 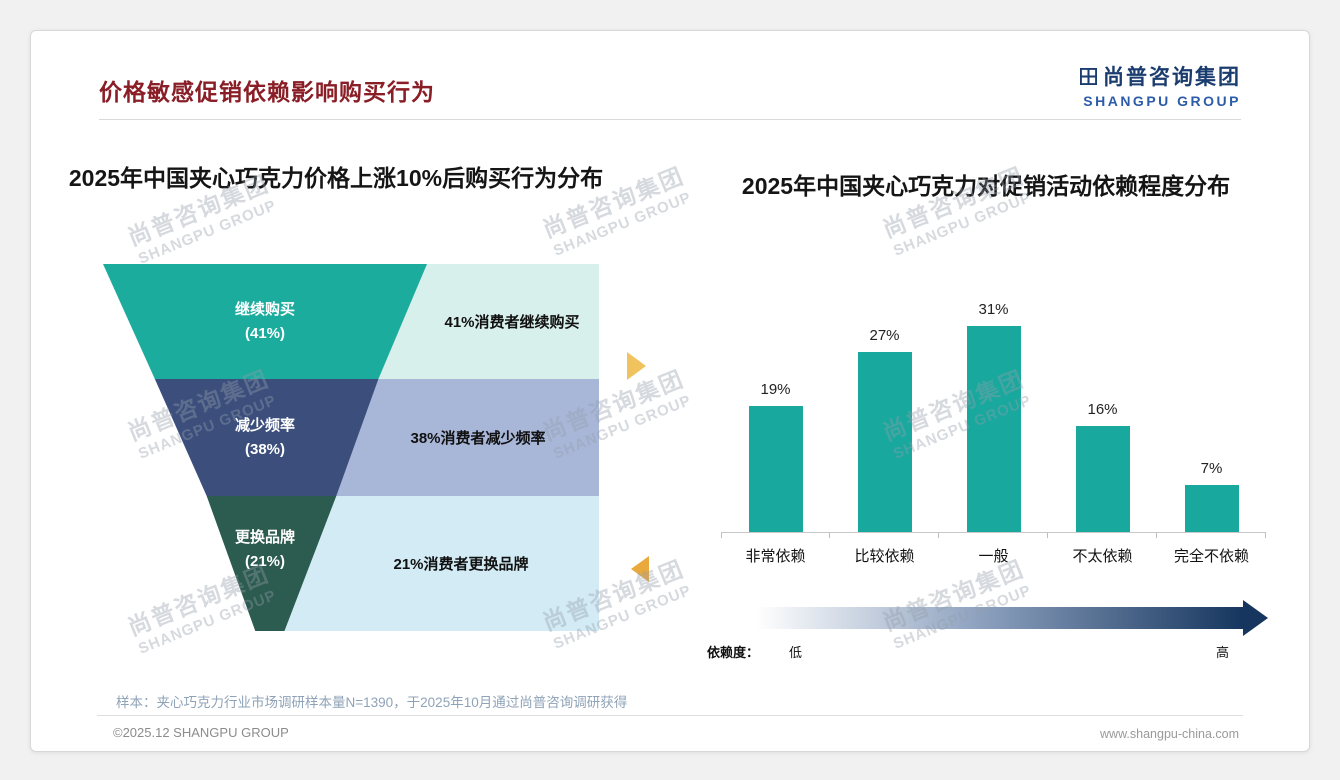 I want to click on page-title: 价格敏感促销依赖影响购买行为, so click(x=267, y=92).